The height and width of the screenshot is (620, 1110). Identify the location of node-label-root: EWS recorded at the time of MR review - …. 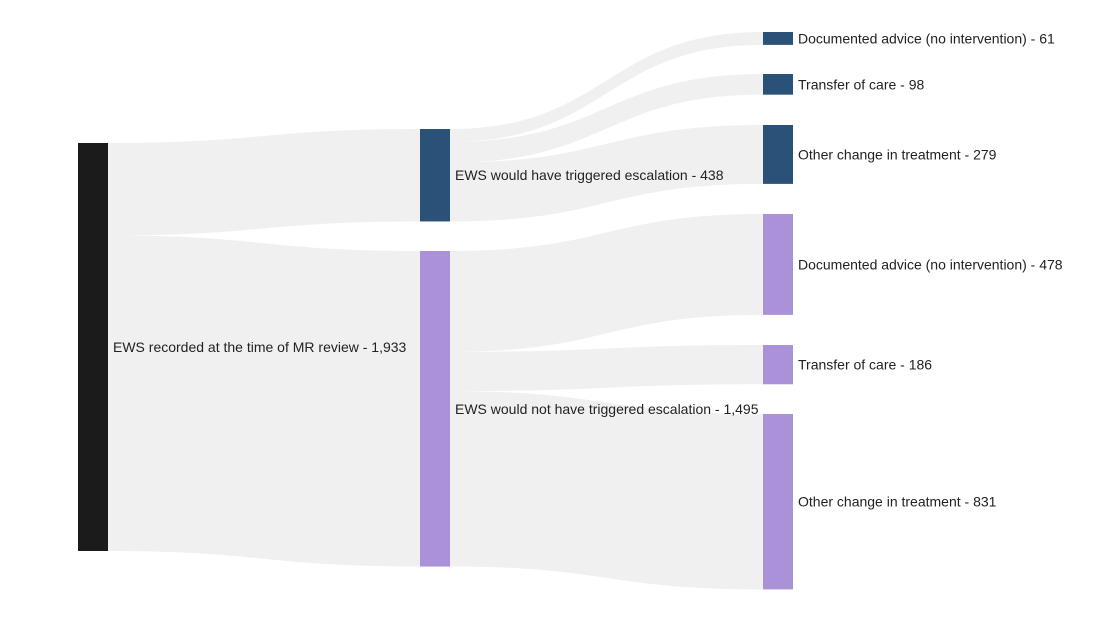
(260, 347).